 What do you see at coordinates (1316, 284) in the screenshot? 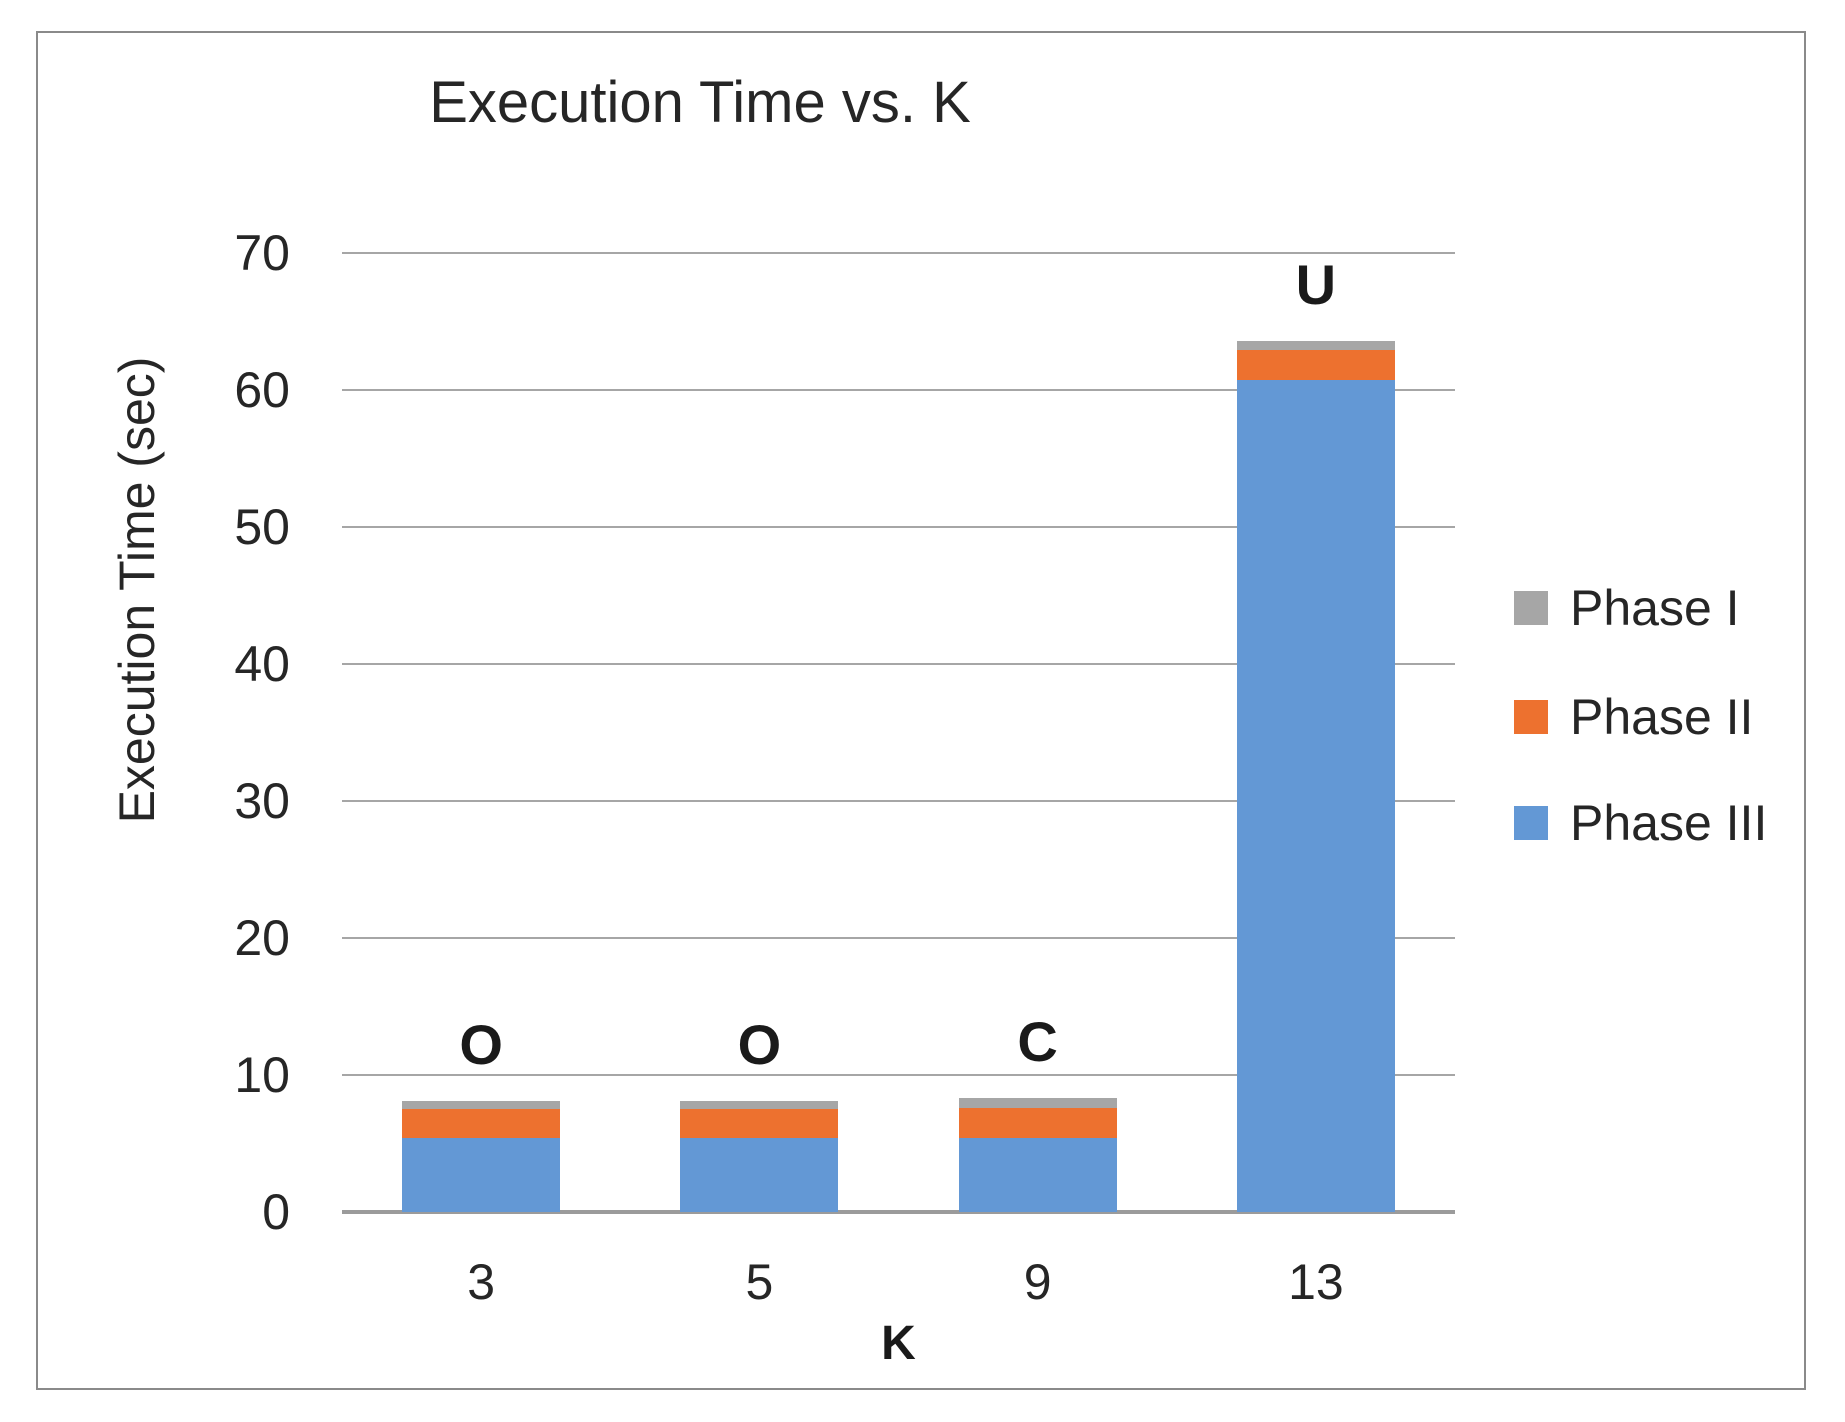
I see `bar-annotation: U` at bounding box center [1316, 284].